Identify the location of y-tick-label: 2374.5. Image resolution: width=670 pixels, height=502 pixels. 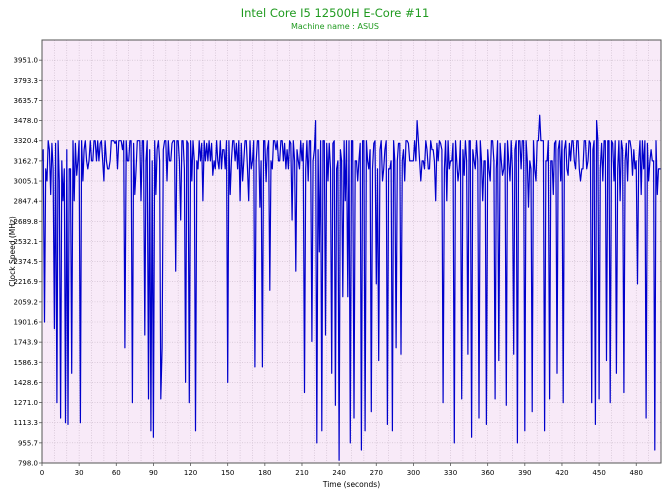
(26, 262).